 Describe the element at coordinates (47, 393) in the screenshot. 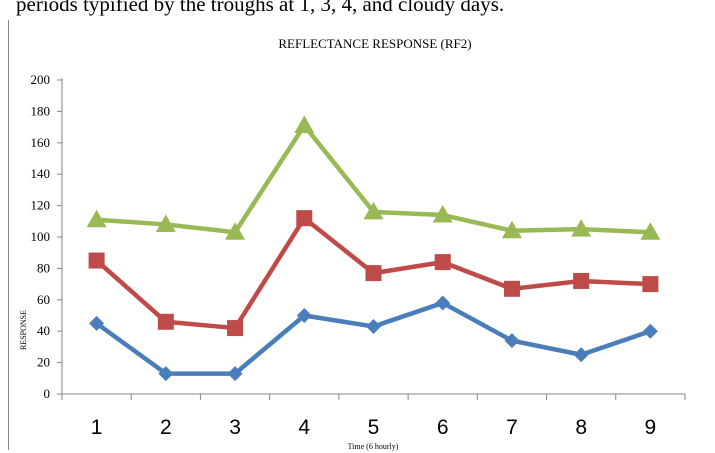

I see `y-tick-label: 0` at that location.